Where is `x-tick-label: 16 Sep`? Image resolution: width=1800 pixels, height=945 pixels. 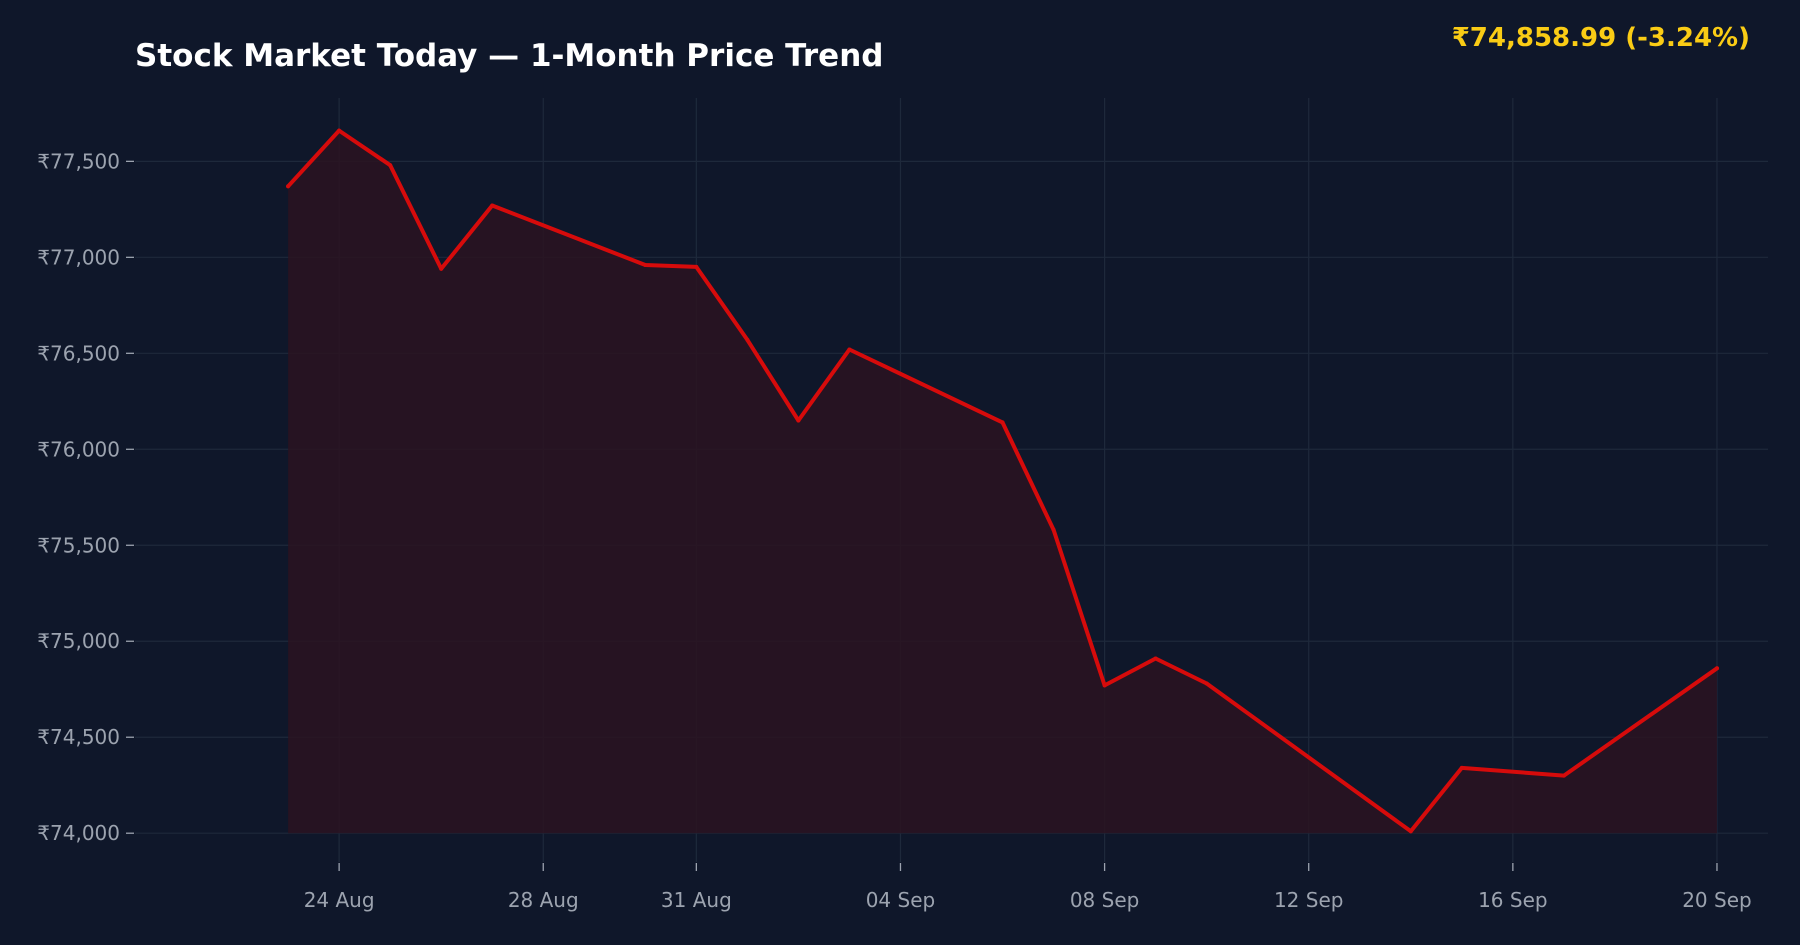 x-tick-label: 16 Sep is located at coordinates (1513, 900).